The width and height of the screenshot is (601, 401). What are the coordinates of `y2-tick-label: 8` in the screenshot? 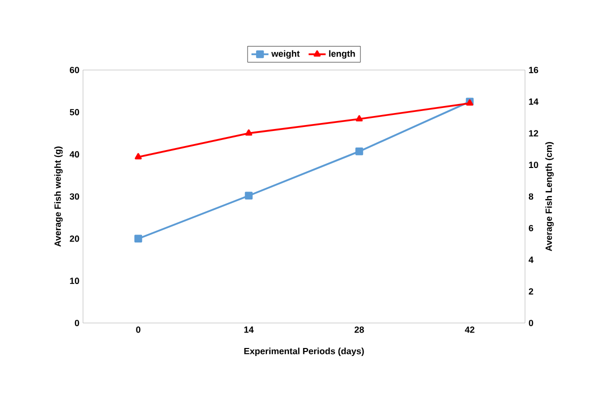 It's located at (531, 196).